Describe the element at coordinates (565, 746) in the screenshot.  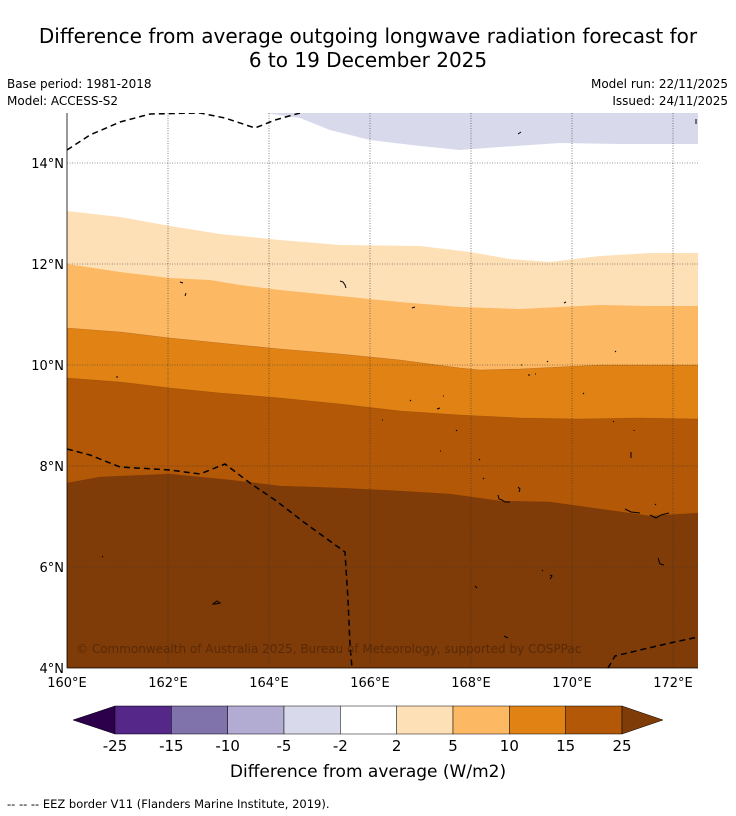
I see `colorbar-tick-label: 15` at that location.